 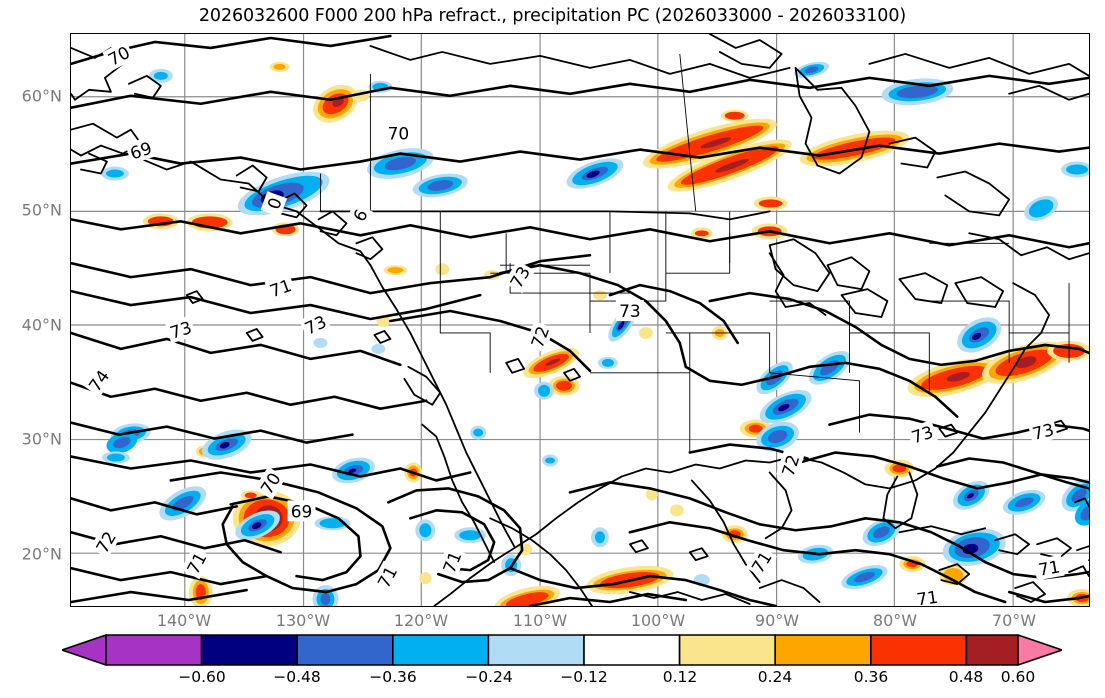 What do you see at coordinates (421, 620) in the screenshot?
I see `xtick-label: 120°W` at bounding box center [421, 620].